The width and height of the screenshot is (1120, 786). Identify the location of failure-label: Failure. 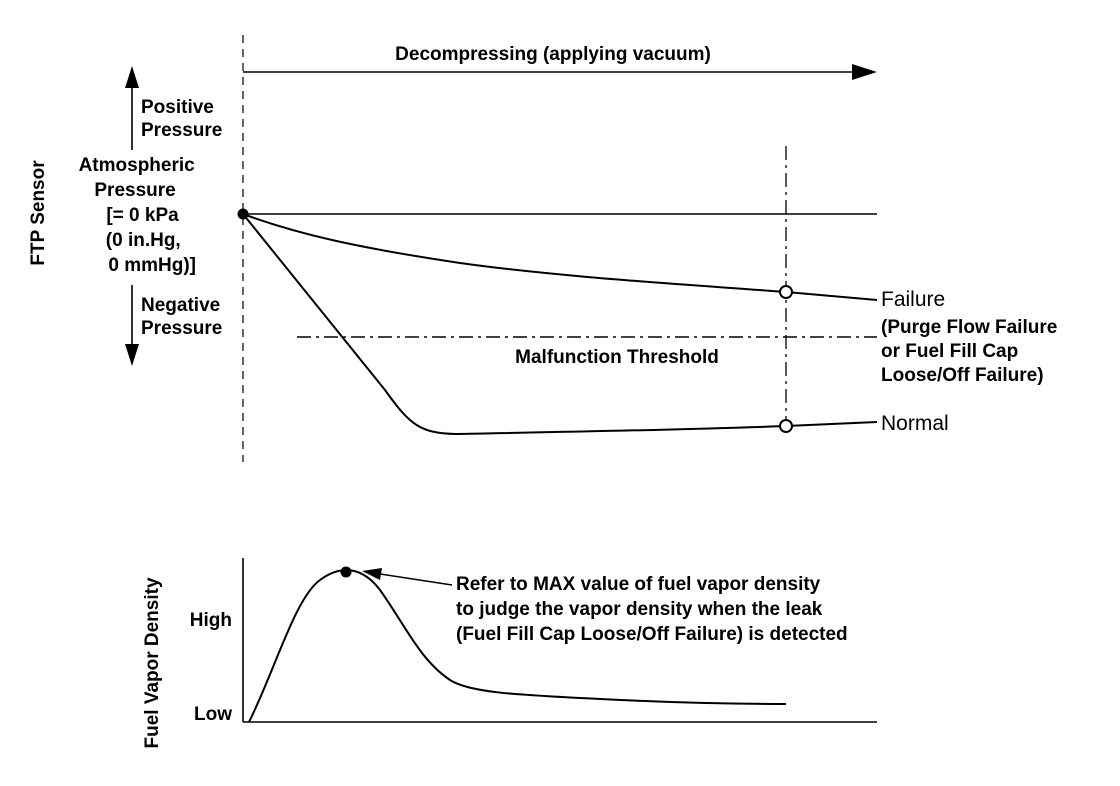
(913, 299).